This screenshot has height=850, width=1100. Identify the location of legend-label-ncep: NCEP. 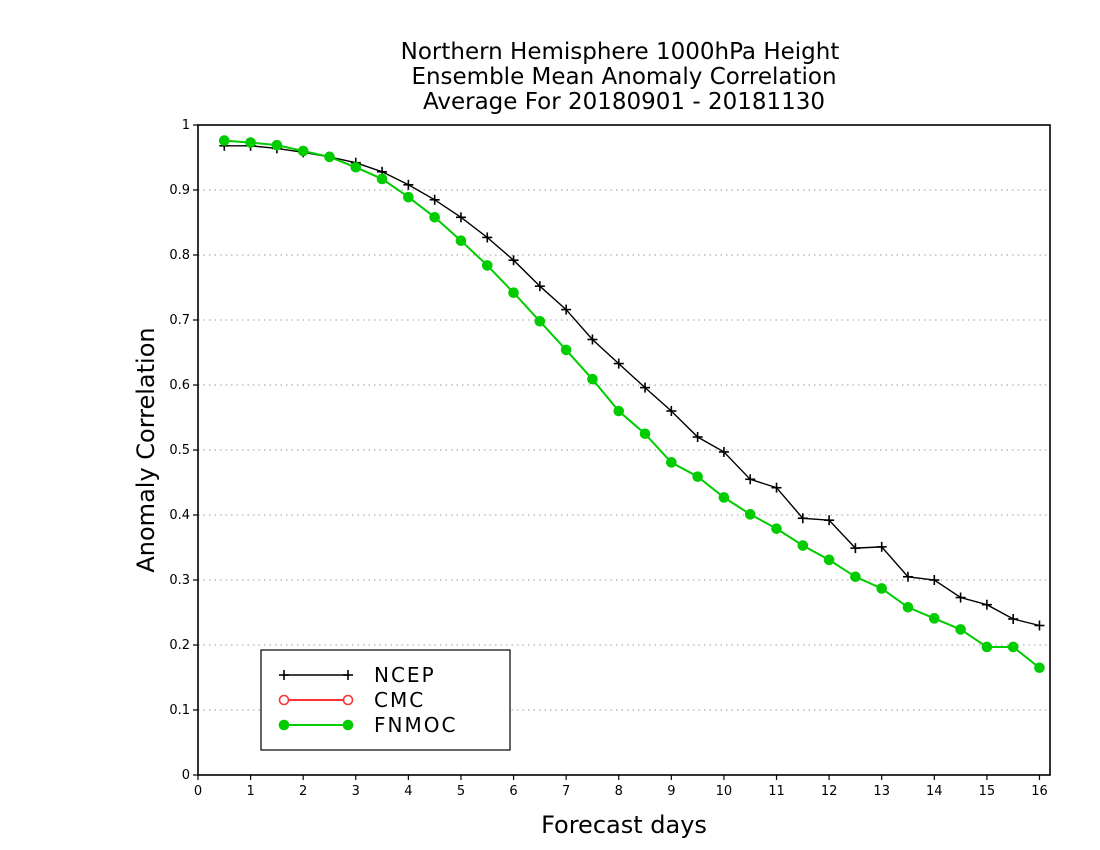
(405, 675).